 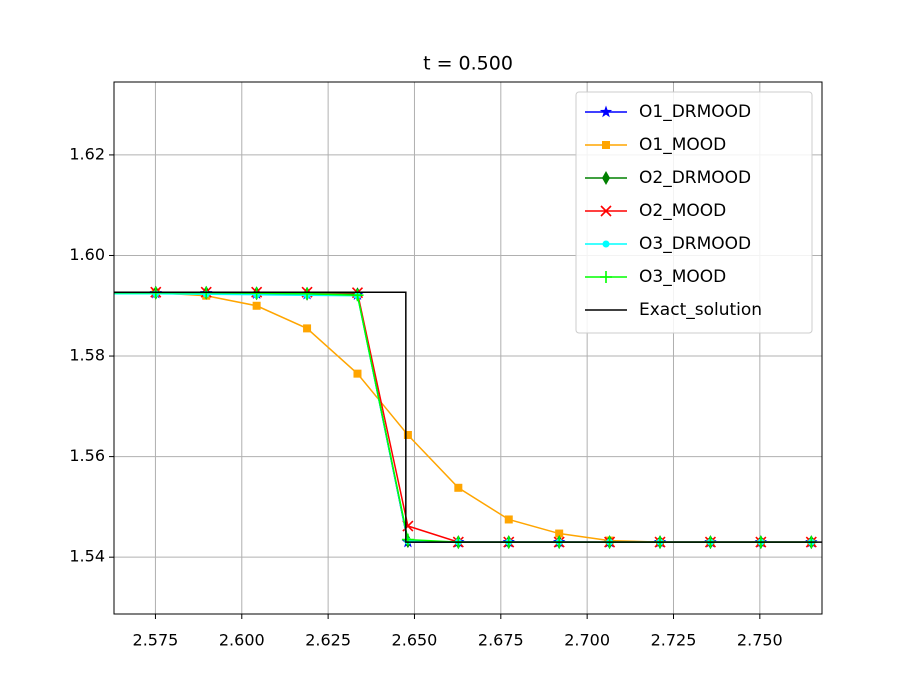 What do you see at coordinates (682, 277) in the screenshot?
I see `legend-label: O3_MOOD` at bounding box center [682, 277].